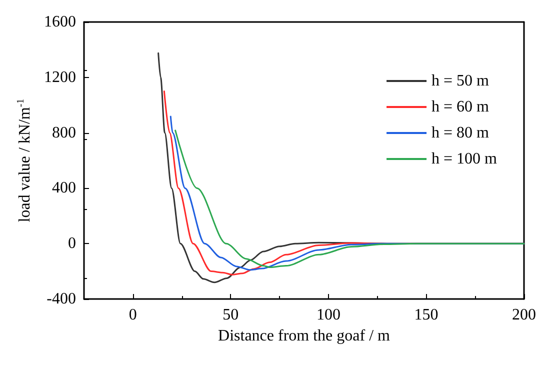 This screenshot has height=365, width=550. I want to click on x-tick-label: 150, so click(426, 315).